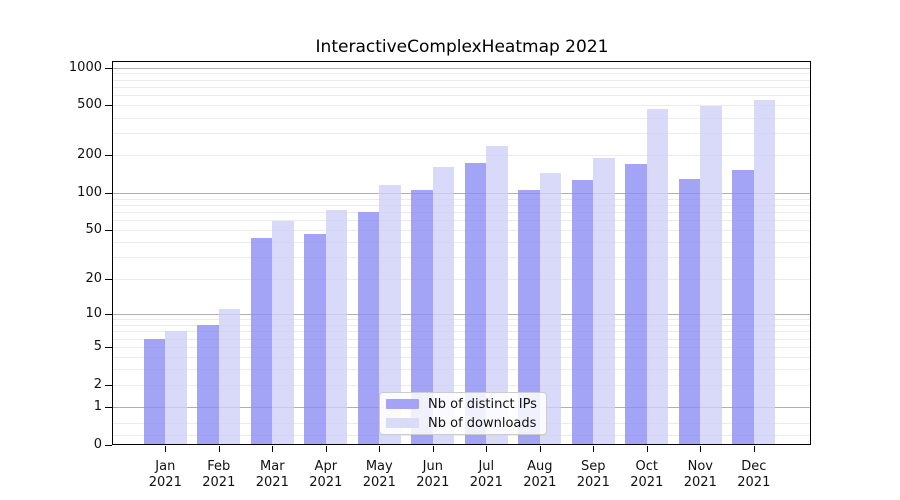 The image size is (900, 500). What do you see at coordinates (219, 474) in the screenshot?
I see `x-axis-tick-label: Feb 2021` at bounding box center [219, 474].